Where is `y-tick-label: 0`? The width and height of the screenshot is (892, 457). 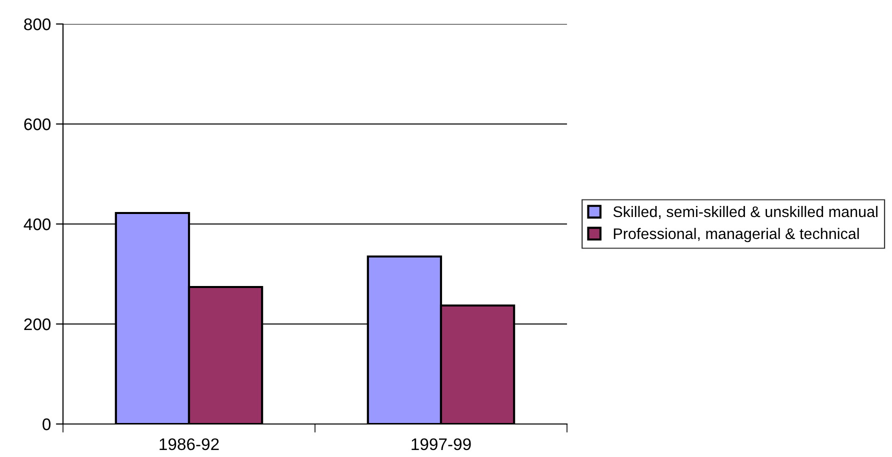 y-tick-label: 0 is located at coordinates (46, 424).